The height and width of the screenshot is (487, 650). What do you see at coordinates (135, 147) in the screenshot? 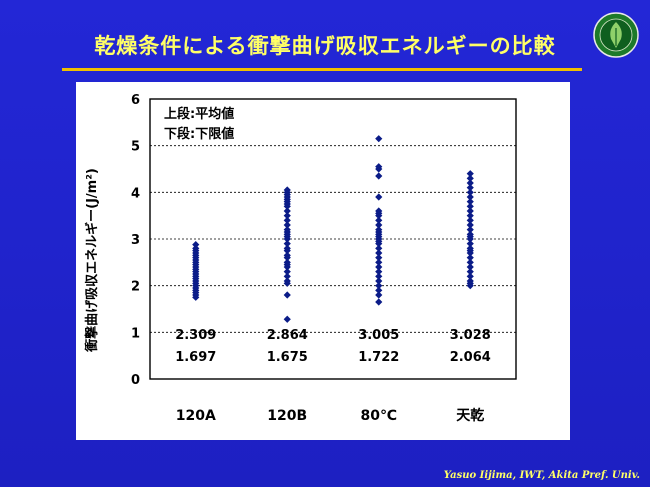
I see `y-tick-label: 5` at bounding box center [135, 147].